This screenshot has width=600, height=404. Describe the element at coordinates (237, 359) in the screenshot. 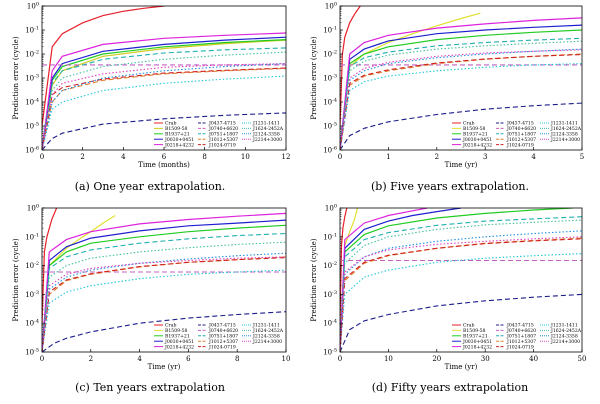

I see `x-tick-label: 8` at that location.